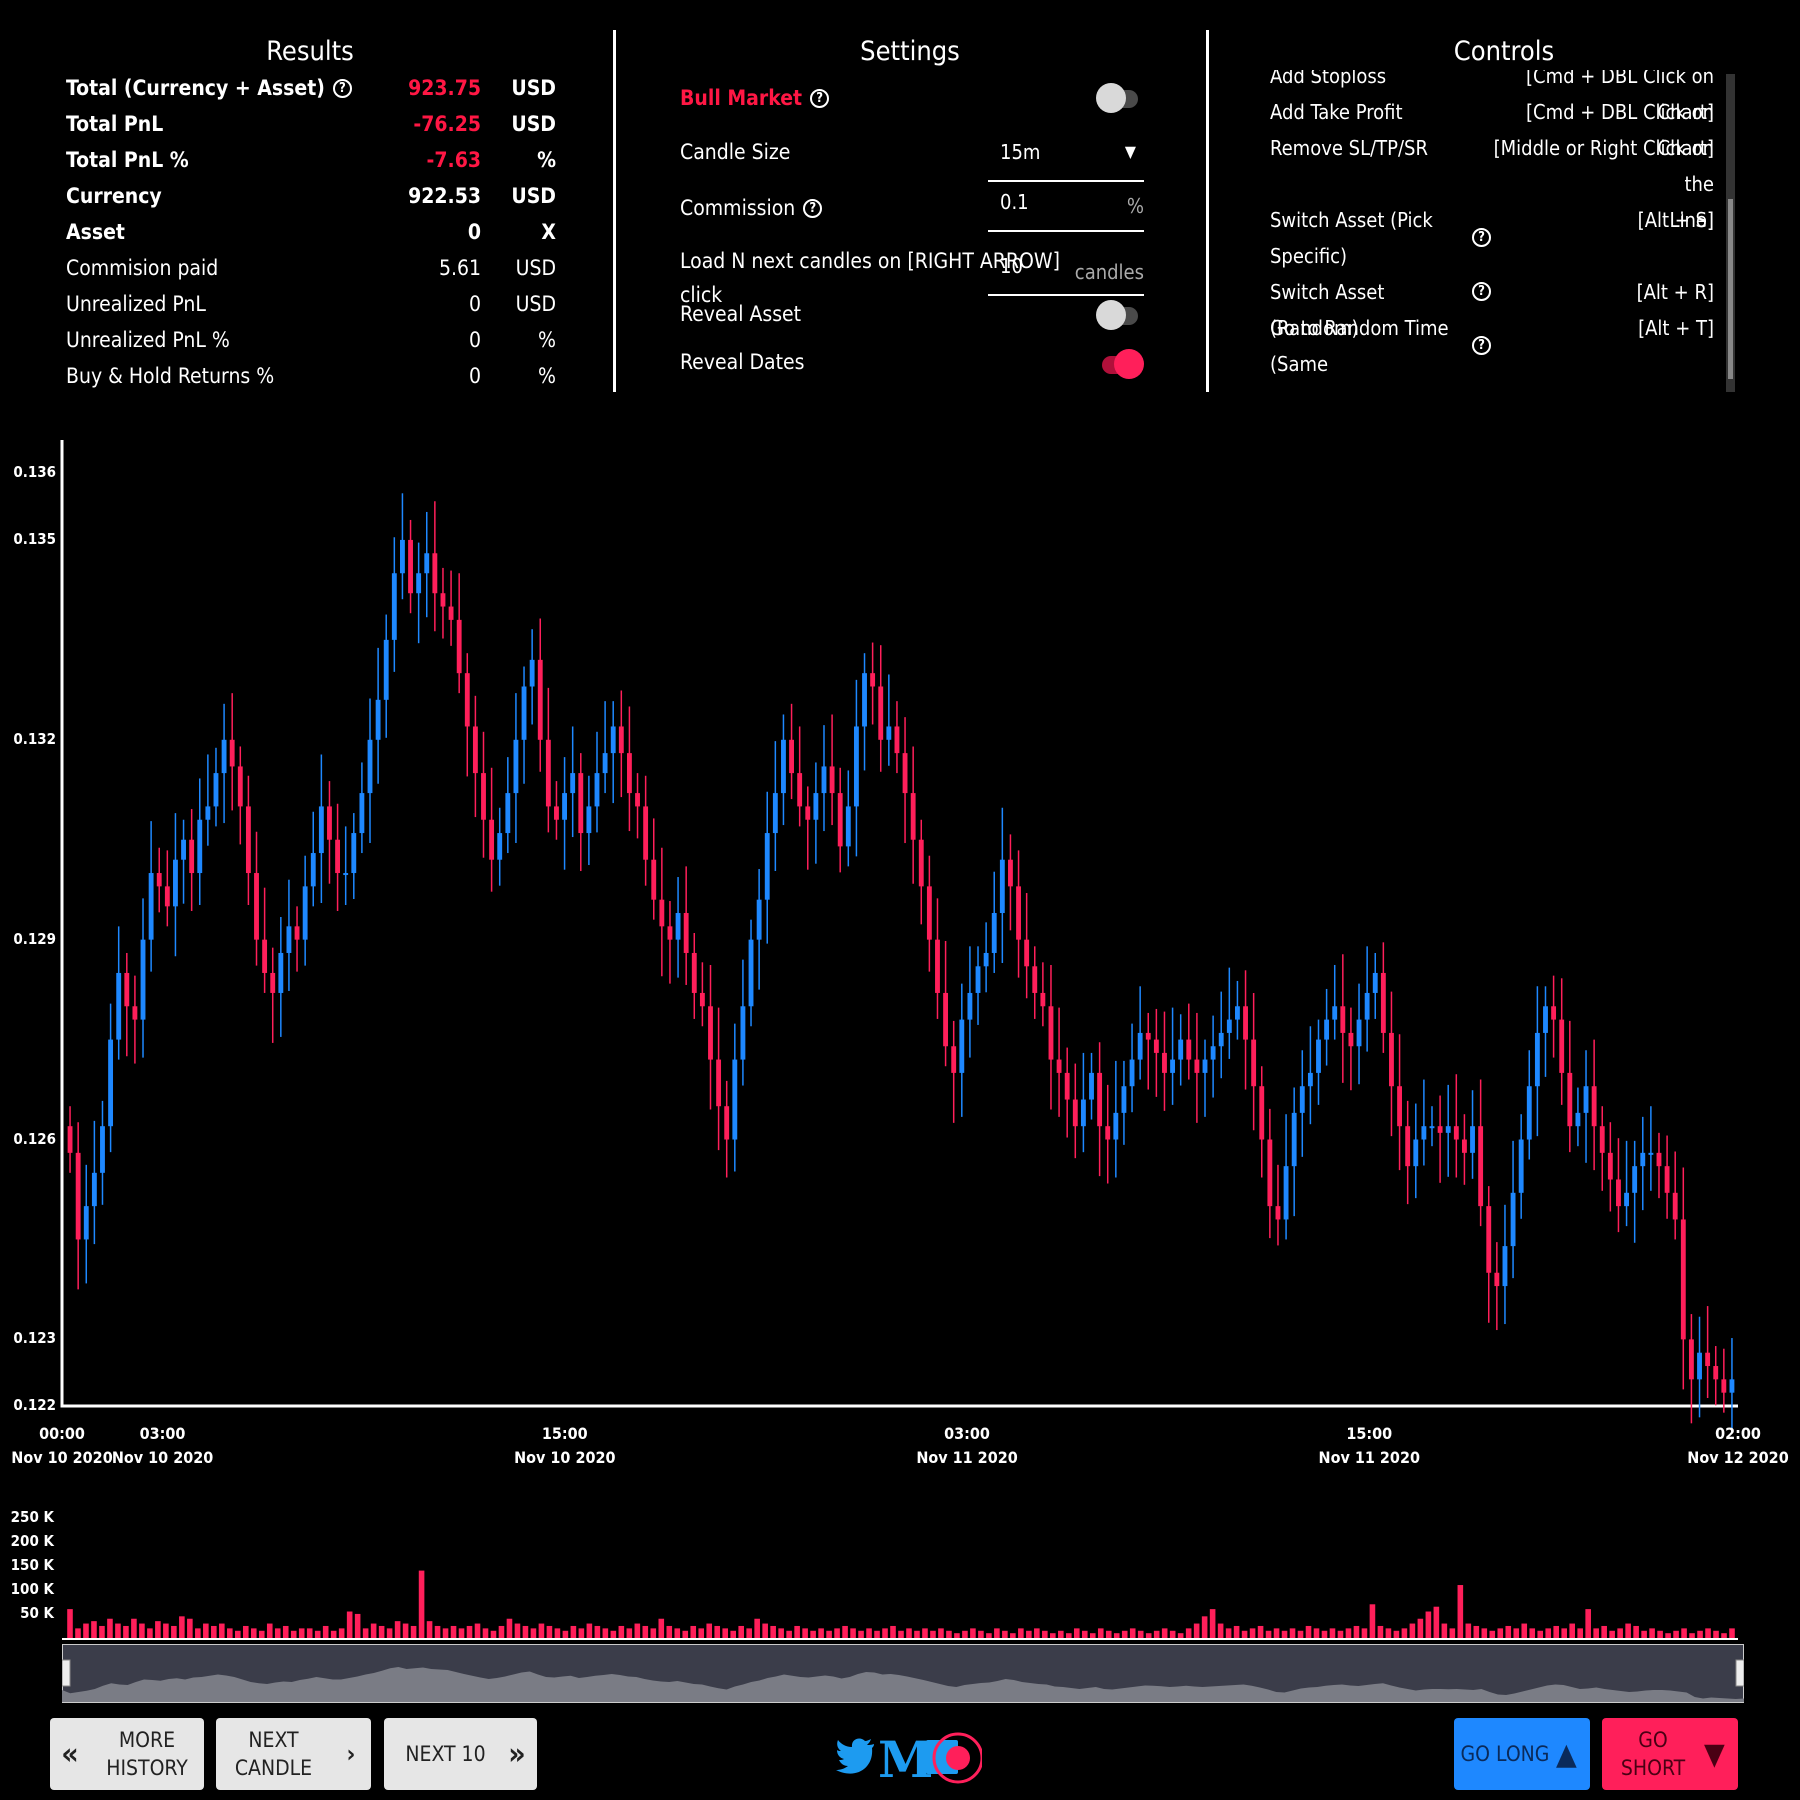 Image resolution: width=1800 pixels, height=1800 pixels. I want to click on reveal-dates-toggle, so click(1123, 364).